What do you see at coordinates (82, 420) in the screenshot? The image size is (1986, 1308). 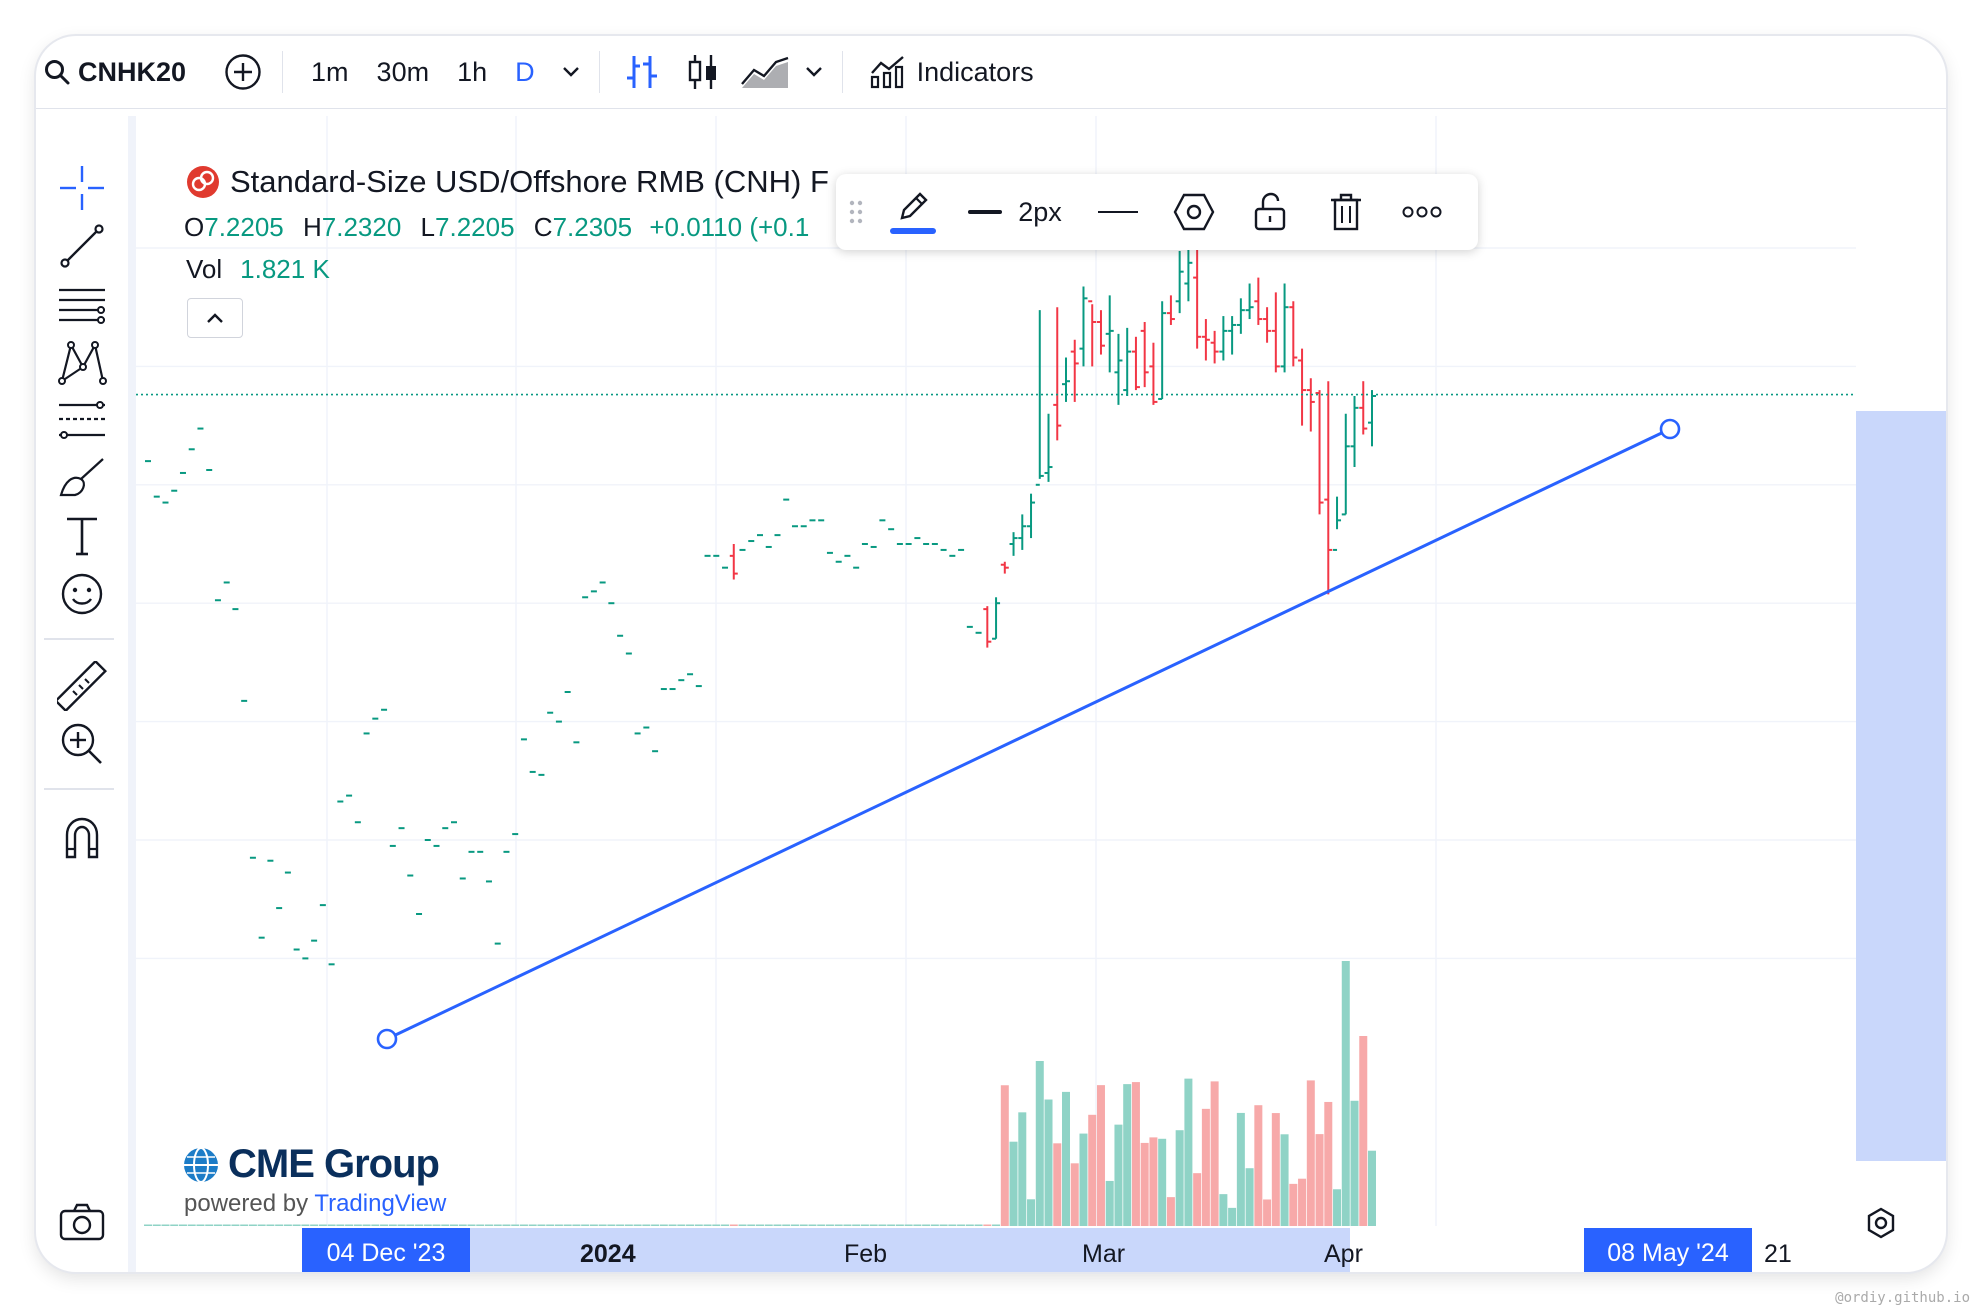 I see `forecast-tool` at bounding box center [82, 420].